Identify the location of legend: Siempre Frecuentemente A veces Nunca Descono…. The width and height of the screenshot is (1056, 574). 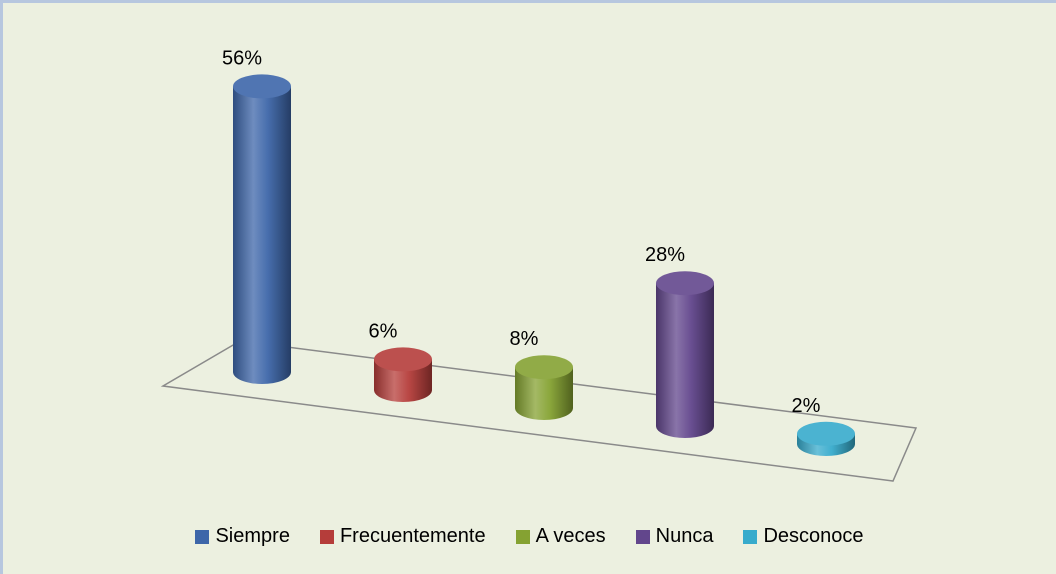
(529, 536).